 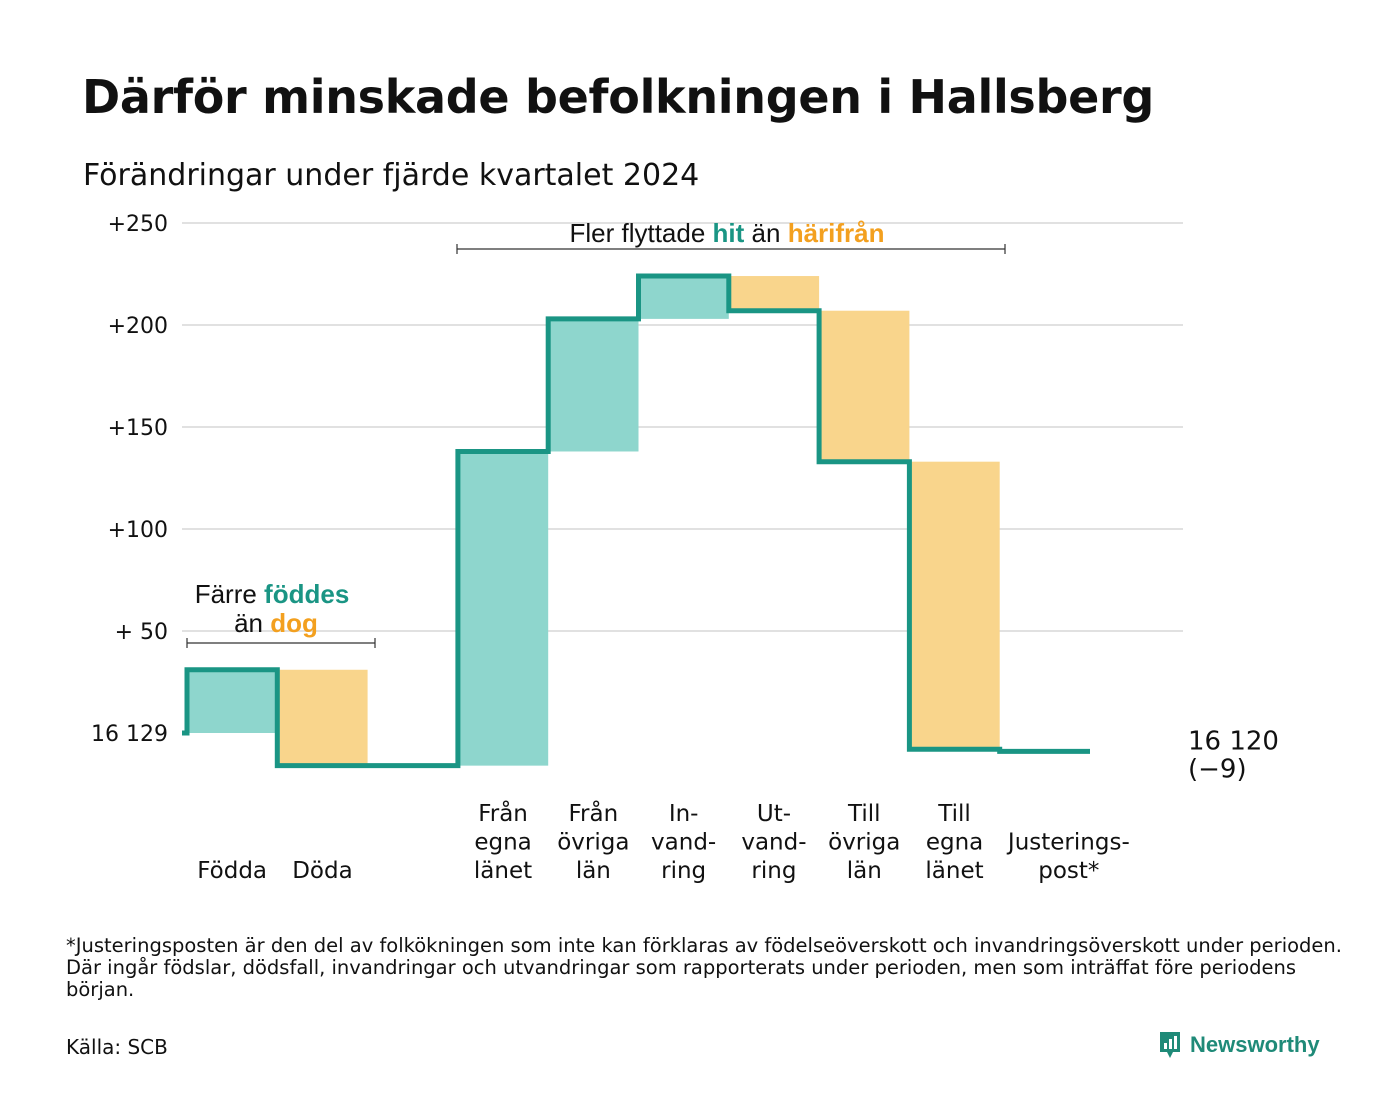 I want to click on y-tick-label: +150, so click(x=138, y=428).